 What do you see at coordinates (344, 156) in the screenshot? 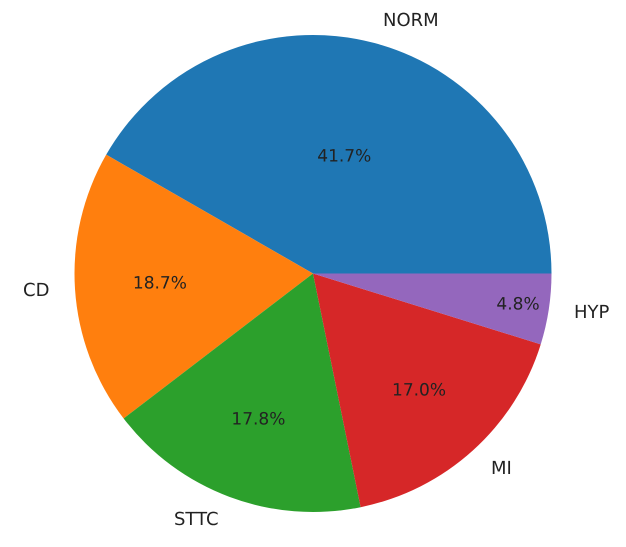
I see `data-label: 41.7%` at bounding box center [344, 156].